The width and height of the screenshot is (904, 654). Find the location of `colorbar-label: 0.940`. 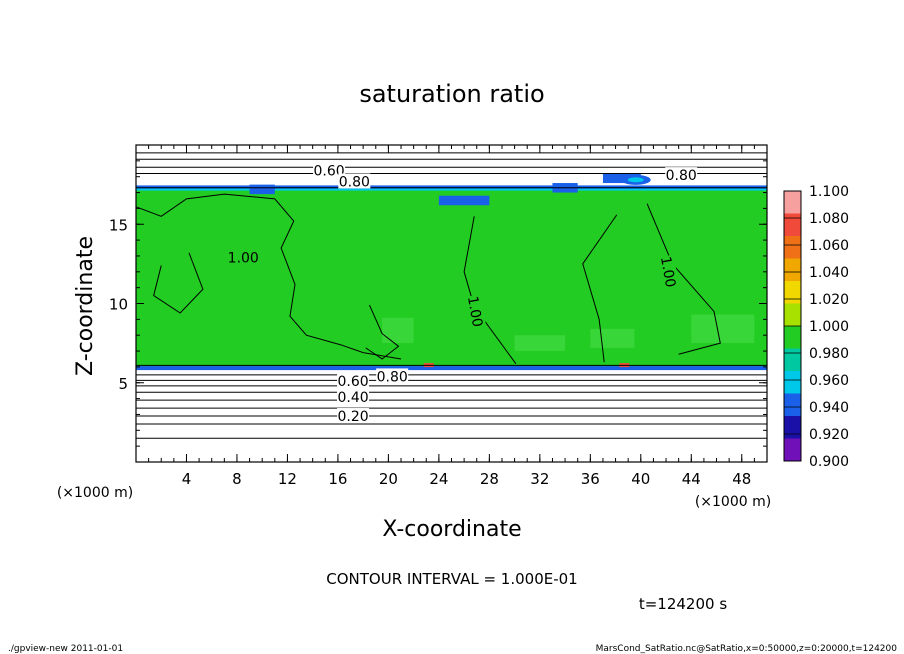

colorbar-label: 0.940 is located at coordinates (829, 408).